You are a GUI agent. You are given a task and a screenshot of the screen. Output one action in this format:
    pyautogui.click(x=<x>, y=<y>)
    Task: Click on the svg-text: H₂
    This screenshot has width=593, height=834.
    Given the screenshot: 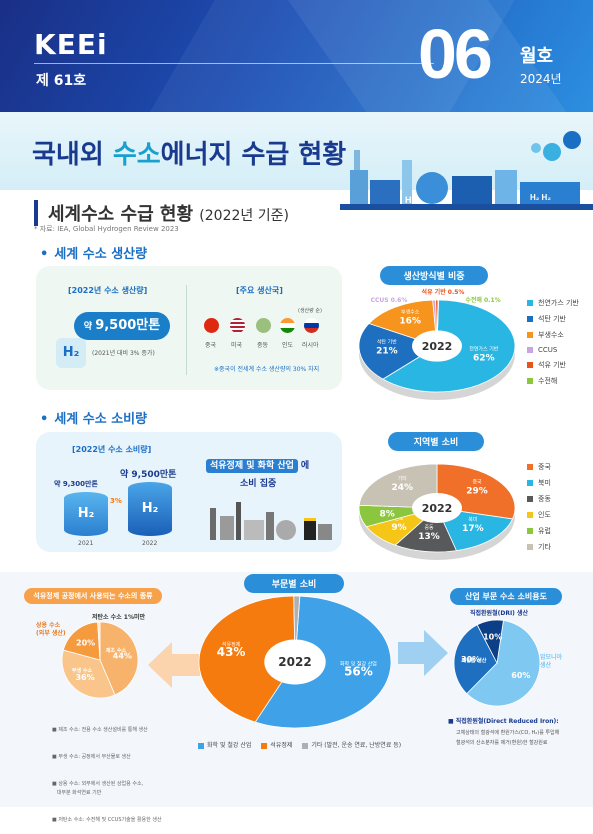 What is the action you would take?
    pyautogui.click(x=410, y=200)
    